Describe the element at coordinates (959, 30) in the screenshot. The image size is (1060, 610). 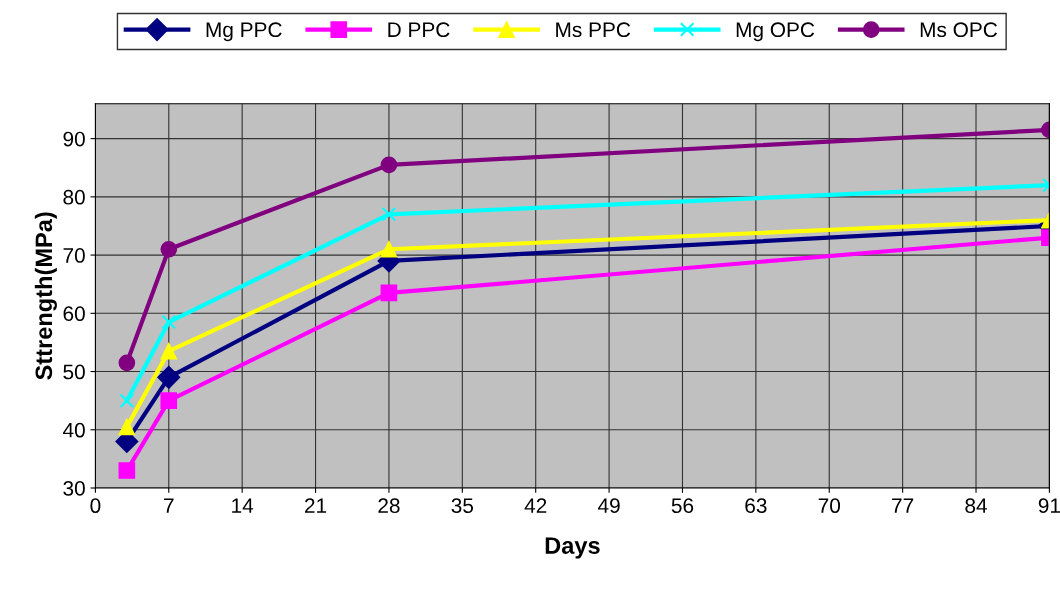
I see `legend-label: Ms OPC` at that location.